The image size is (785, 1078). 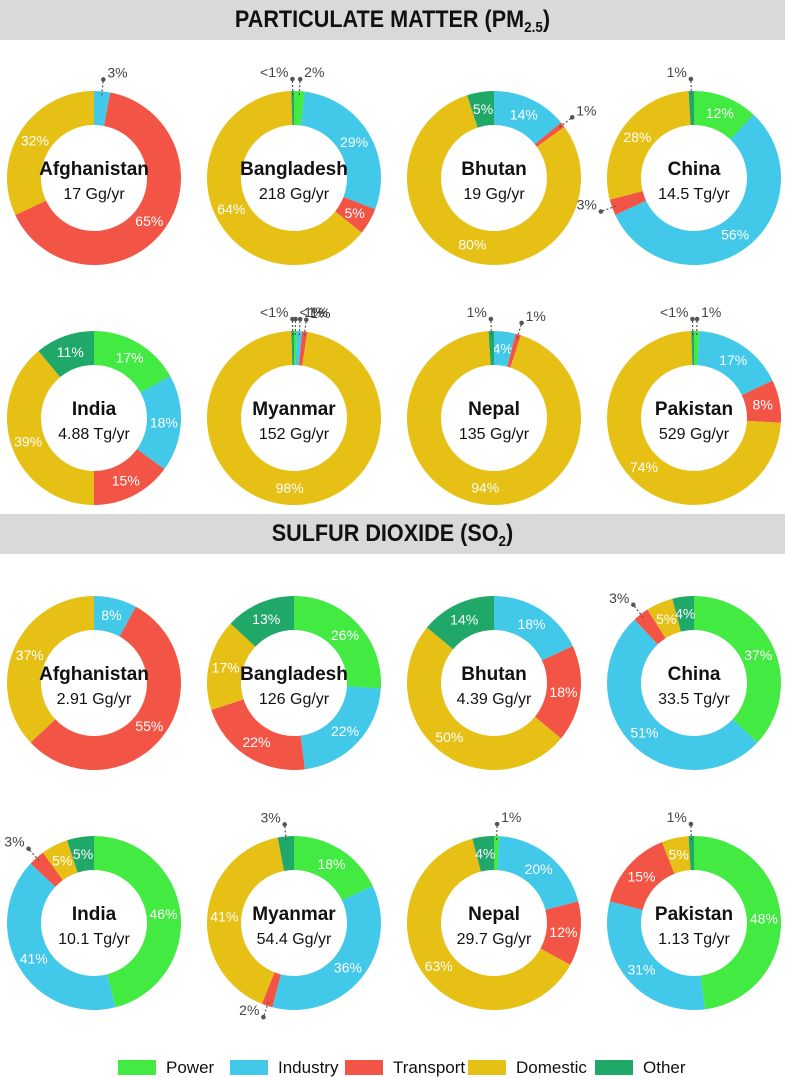 I want to click on donut-bhutan: 18% 18% 50% 14% Bhutan 4.39 Gg/yr, so click(x=493, y=683).